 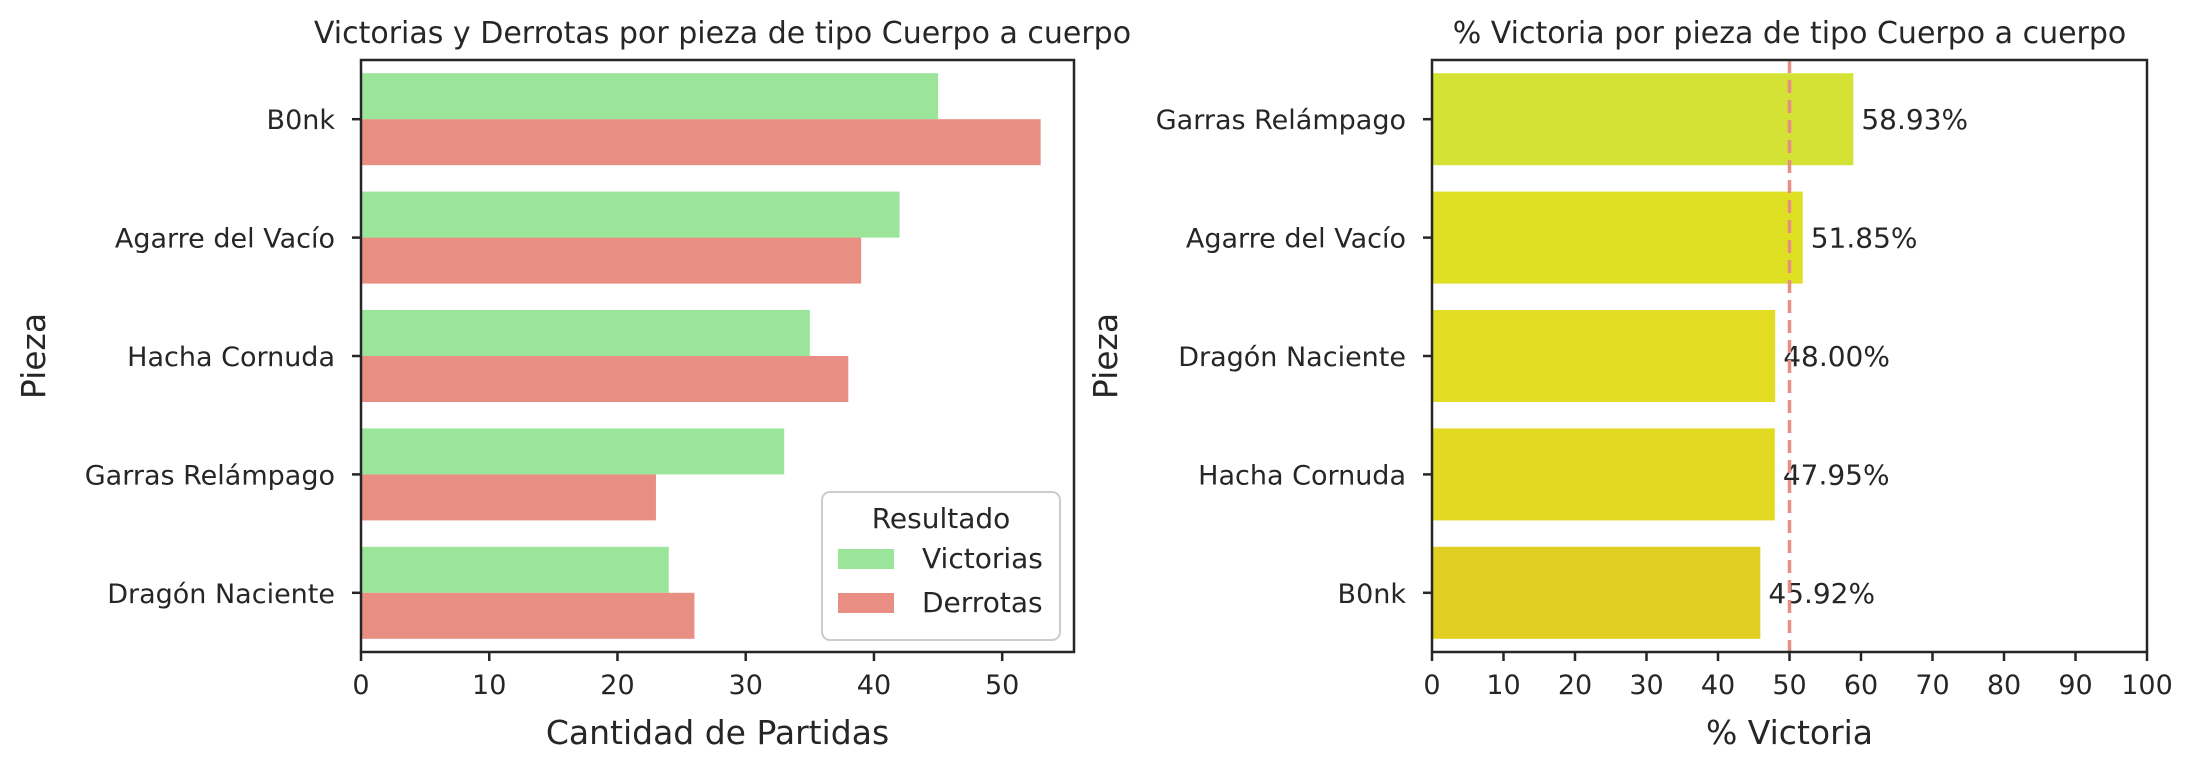 I want to click on data-label: 47.95%, so click(x=1836, y=474).